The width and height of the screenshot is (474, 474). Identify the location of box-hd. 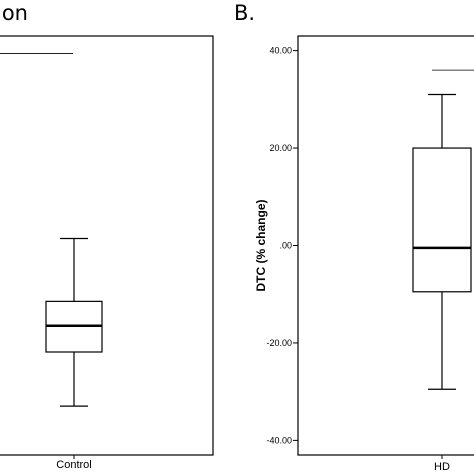
(442, 220).